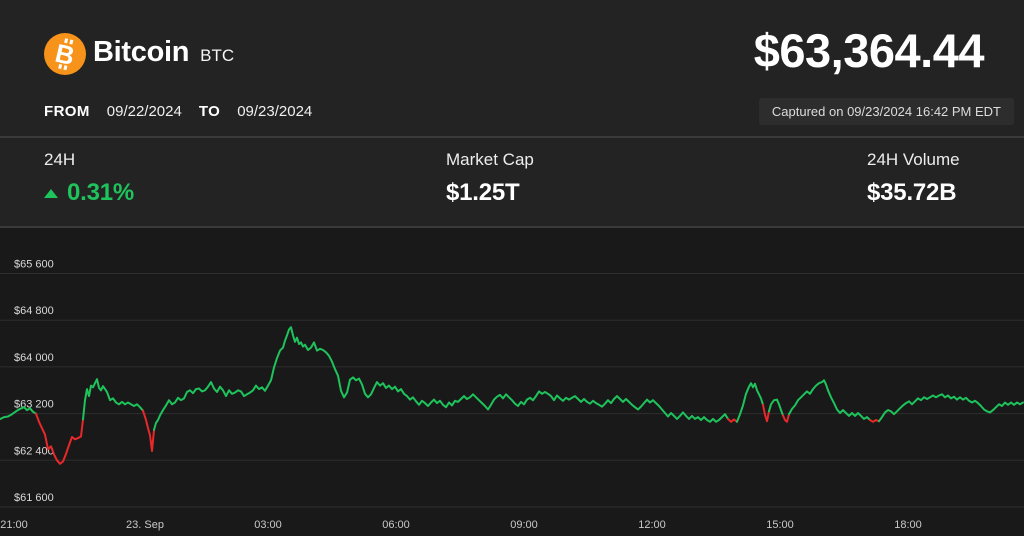  I want to click on coin-ticker: BTC, so click(217, 55).